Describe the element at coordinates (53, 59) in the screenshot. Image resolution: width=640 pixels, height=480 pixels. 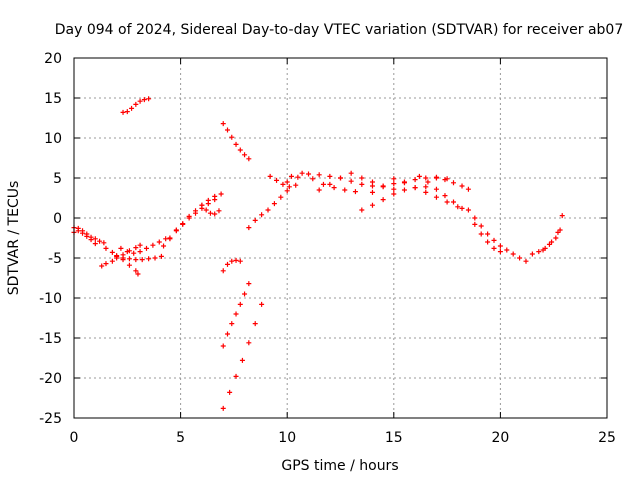
I see `y-tick-label: 20` at that location.